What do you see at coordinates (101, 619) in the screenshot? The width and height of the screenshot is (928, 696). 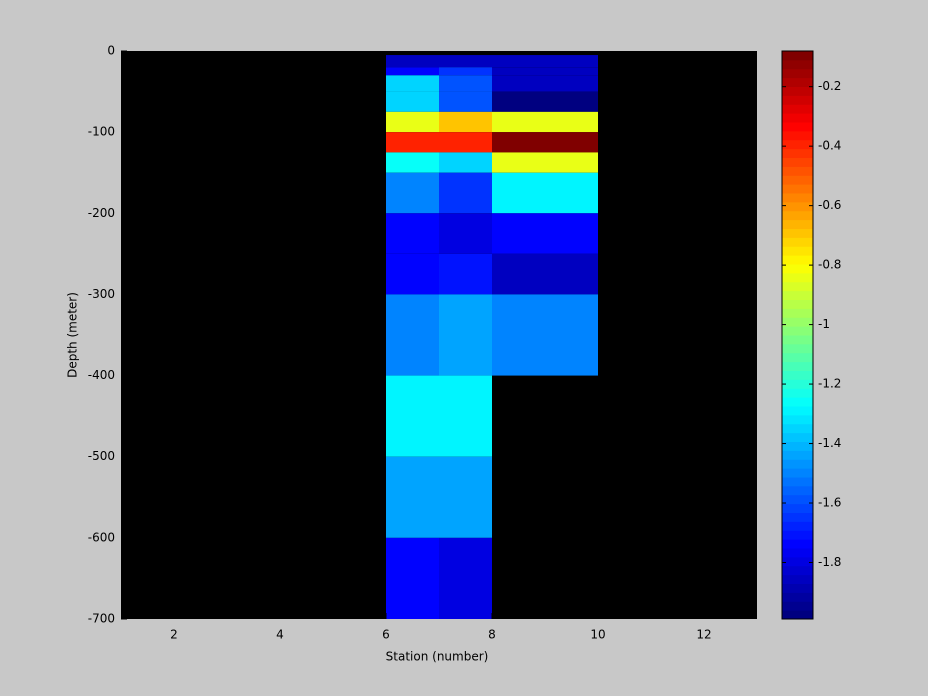 I see `y-tick-label: -700` at bounding box center [101, 619].